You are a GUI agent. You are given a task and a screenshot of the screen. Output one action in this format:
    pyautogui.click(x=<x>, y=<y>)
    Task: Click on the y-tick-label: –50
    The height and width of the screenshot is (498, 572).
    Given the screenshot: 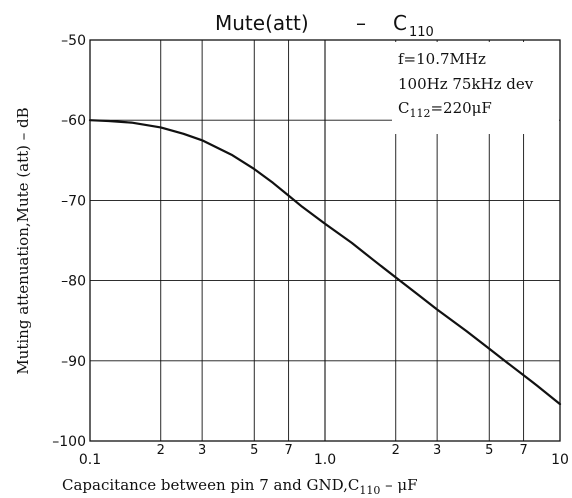 What is the action you would take?
    pyautogui.click(x=73, y=41)
    